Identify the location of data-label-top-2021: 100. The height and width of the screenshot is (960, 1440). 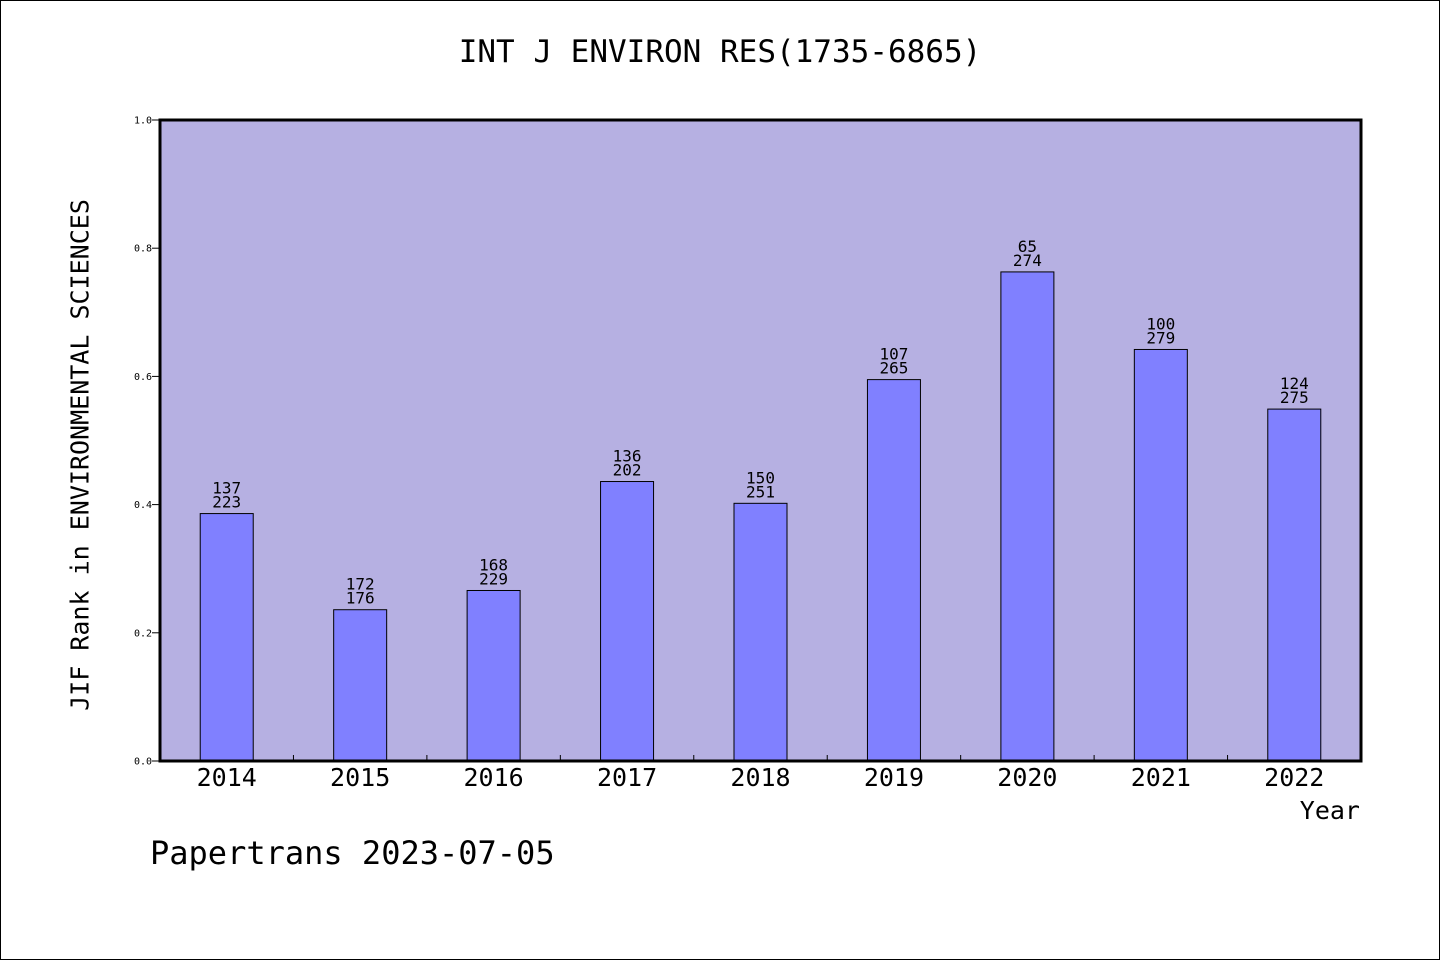
(1160, 323).